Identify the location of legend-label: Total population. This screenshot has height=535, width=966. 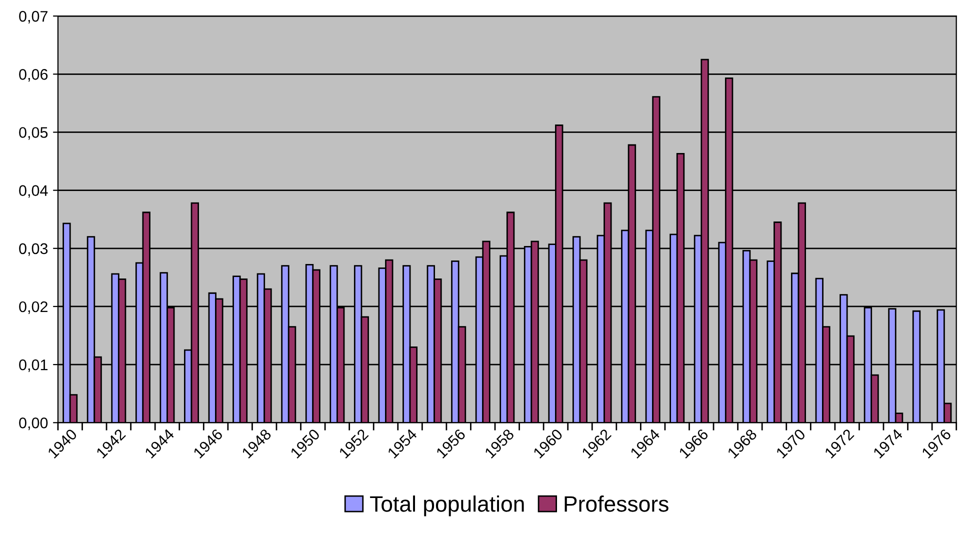
(447, 506).